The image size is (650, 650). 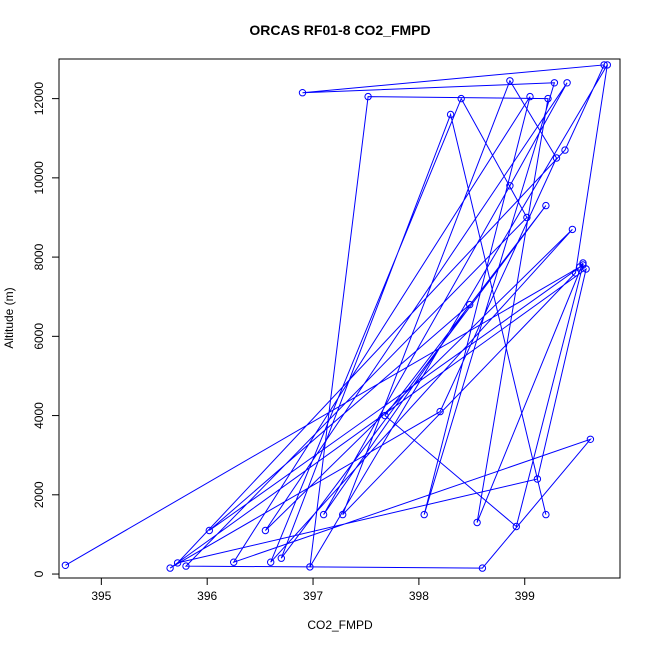 I want to click on x-tick-label: 395, so click(x=101, y=596).